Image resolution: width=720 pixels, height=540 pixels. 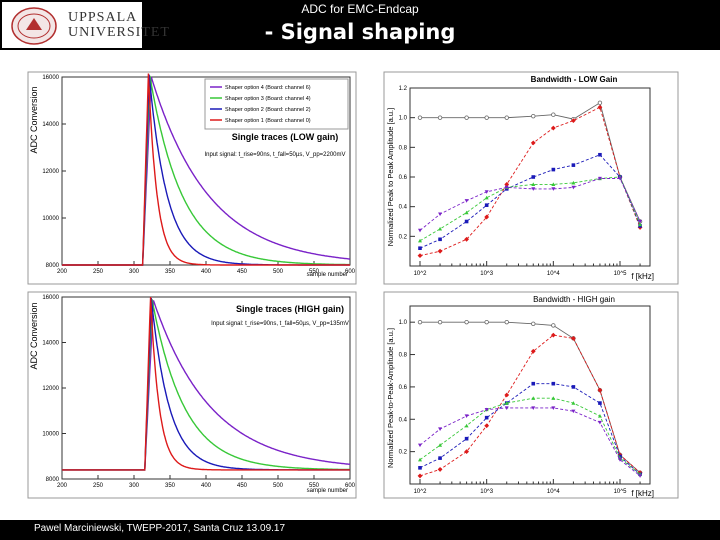 I want to click on y-tick-label: 1.0, so click(x=403, y=323).